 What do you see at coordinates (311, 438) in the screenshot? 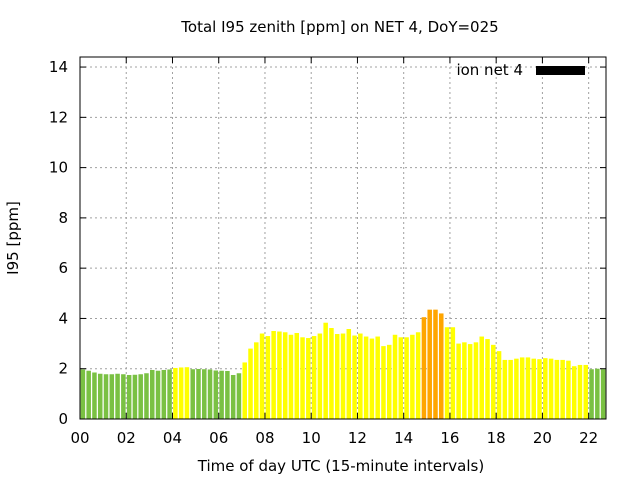
I see `x-tick-label: 10` at bounding box center [311, 438].